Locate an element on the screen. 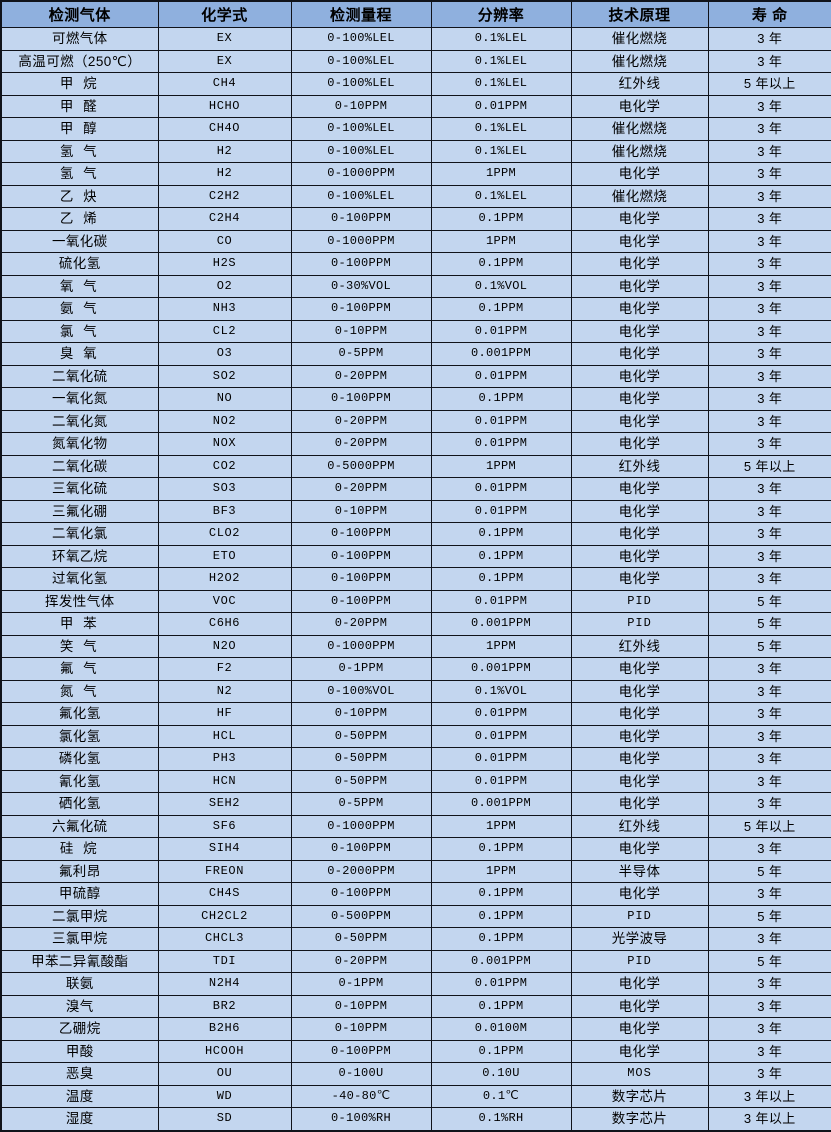 Image resolution: width=831 pixels, height=1132 pixels. table-row: 甲 醛 HCHO 0-10PPM 0.01PPM 电化学 3 年 is located at coordinates (415, 106).